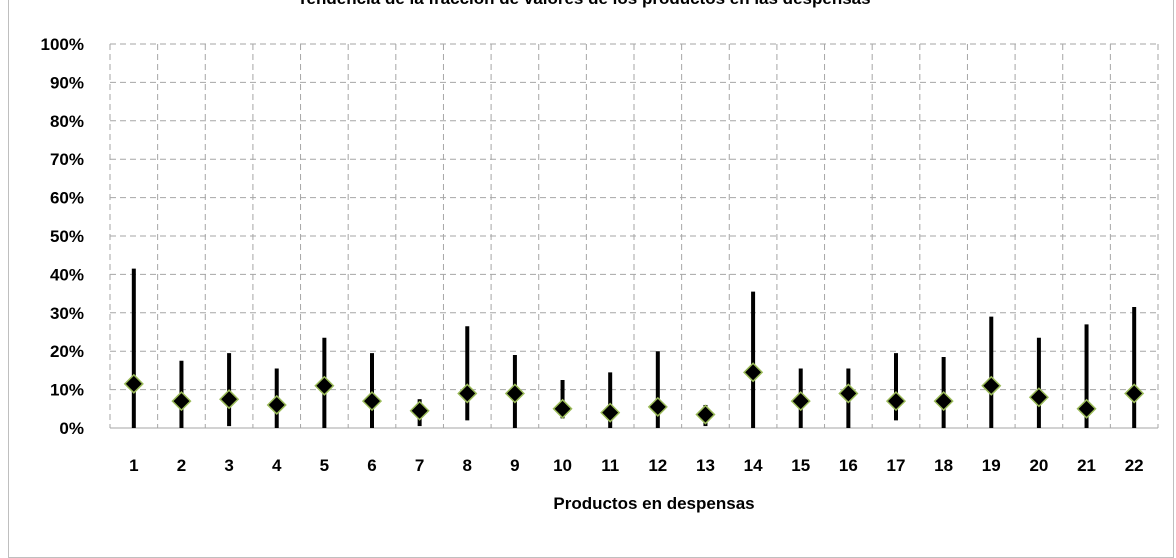 The image size is (1176, 558). What do you see at coordinates (324, 465) in the screenshot?
I see `x-tick-label: 5` at bounding box center [324, 465].